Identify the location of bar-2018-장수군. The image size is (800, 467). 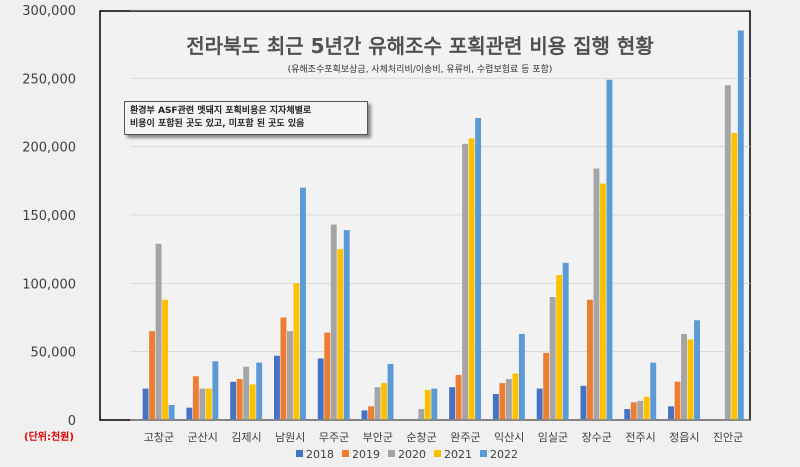
(583, 402).